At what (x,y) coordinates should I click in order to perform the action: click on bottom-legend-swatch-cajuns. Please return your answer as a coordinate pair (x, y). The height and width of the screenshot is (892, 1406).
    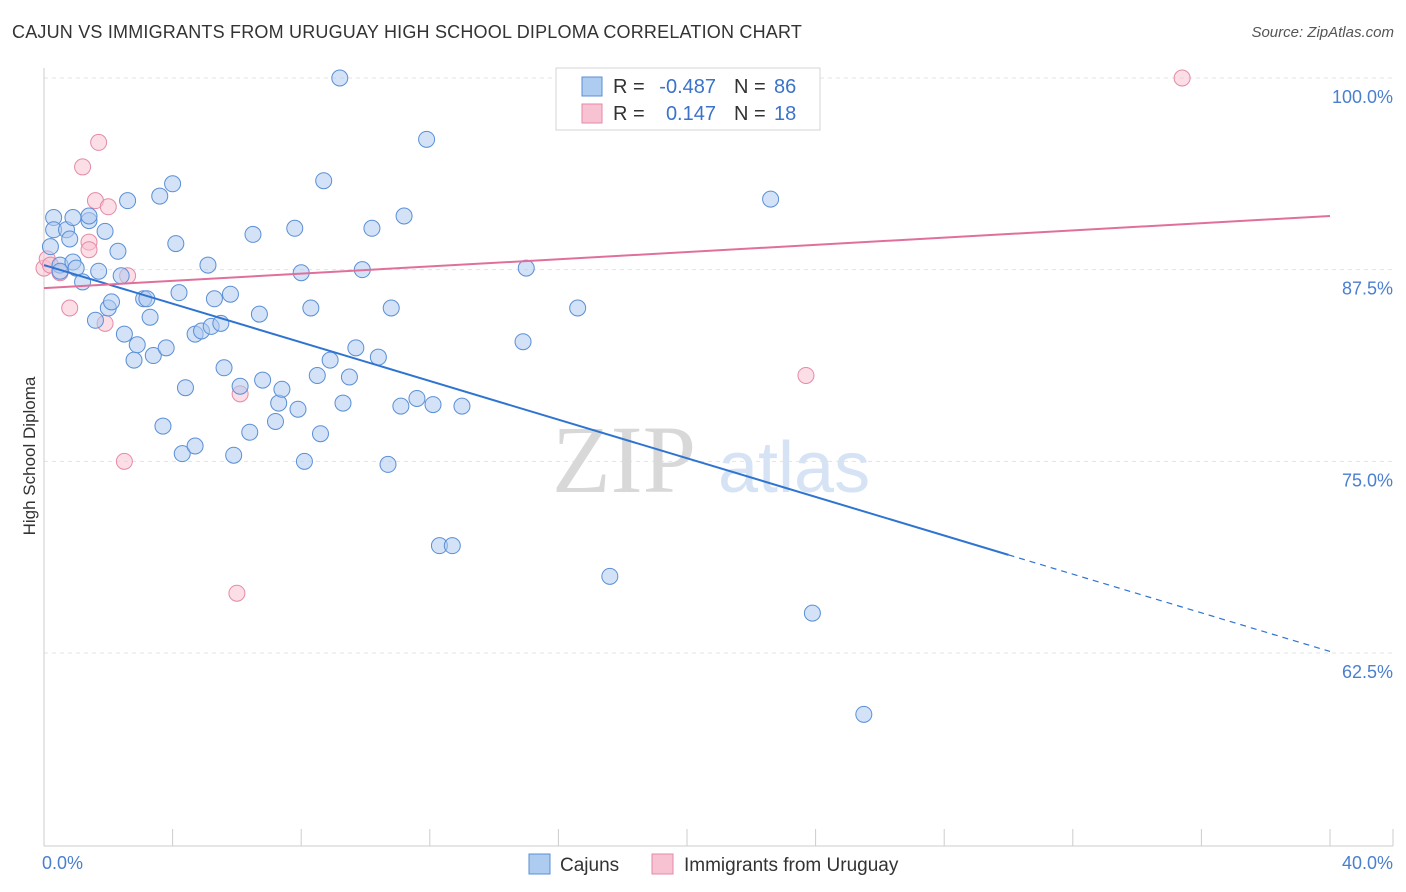
    Looking at the image, I should click on (539, 864).